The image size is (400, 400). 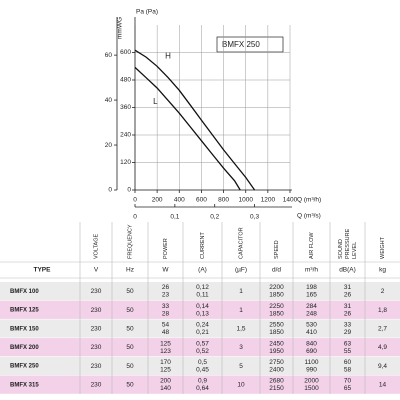 What do you see at coordinates (311, 270) in the screenshot?
I see `column-unit: m³/h` at bounding box center [311, 270].